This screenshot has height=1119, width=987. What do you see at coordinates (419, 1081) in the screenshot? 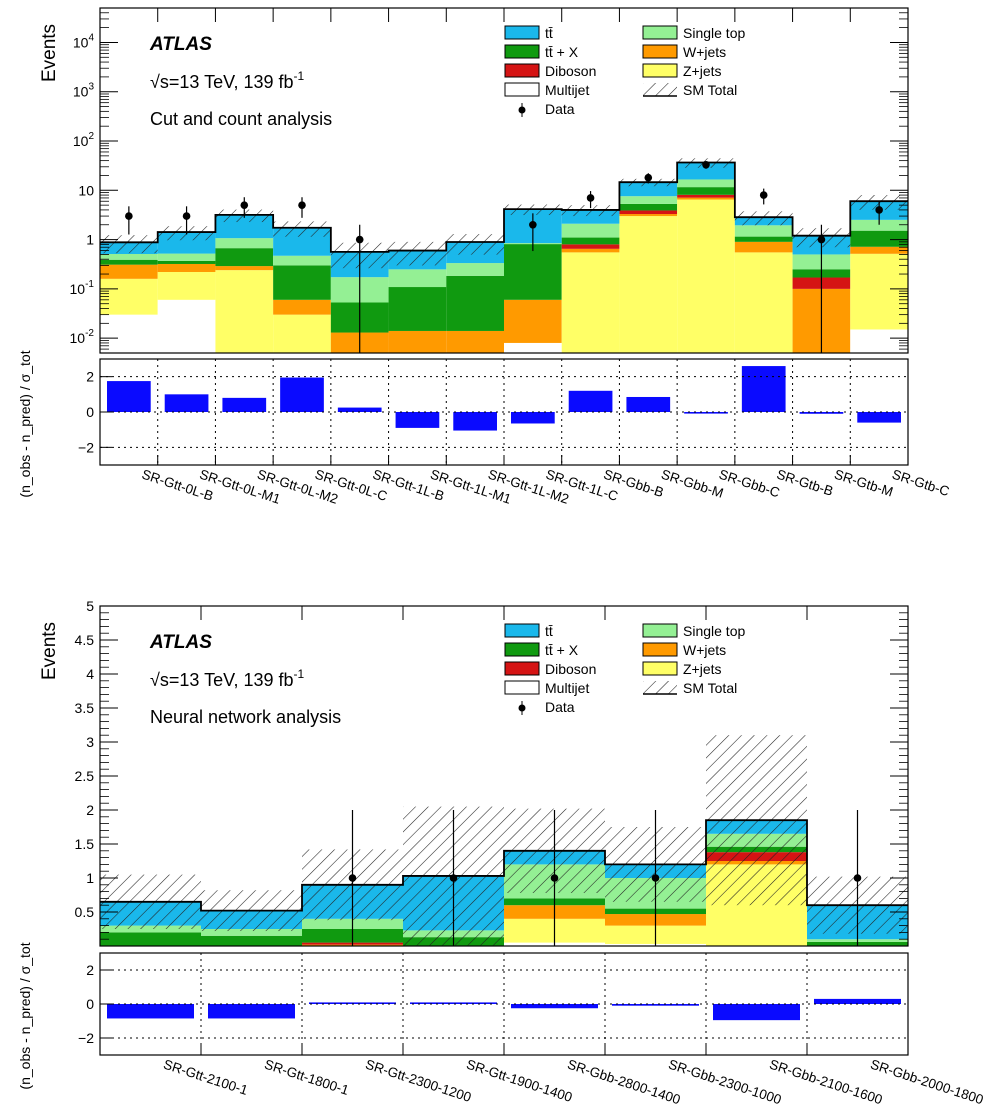
I see `category-label: SR-Gtt-2300-1200` at bounding box center [419, 1081].